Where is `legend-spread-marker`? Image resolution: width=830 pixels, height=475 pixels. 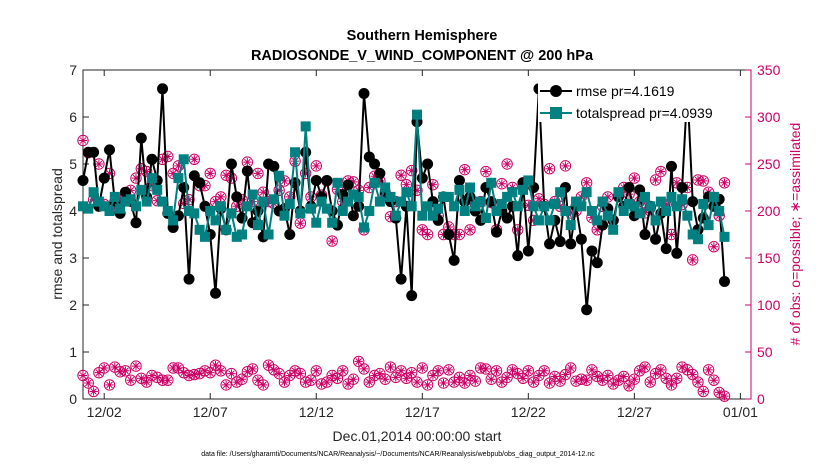
legend-spread-marker is located at coordinates (556, 113).